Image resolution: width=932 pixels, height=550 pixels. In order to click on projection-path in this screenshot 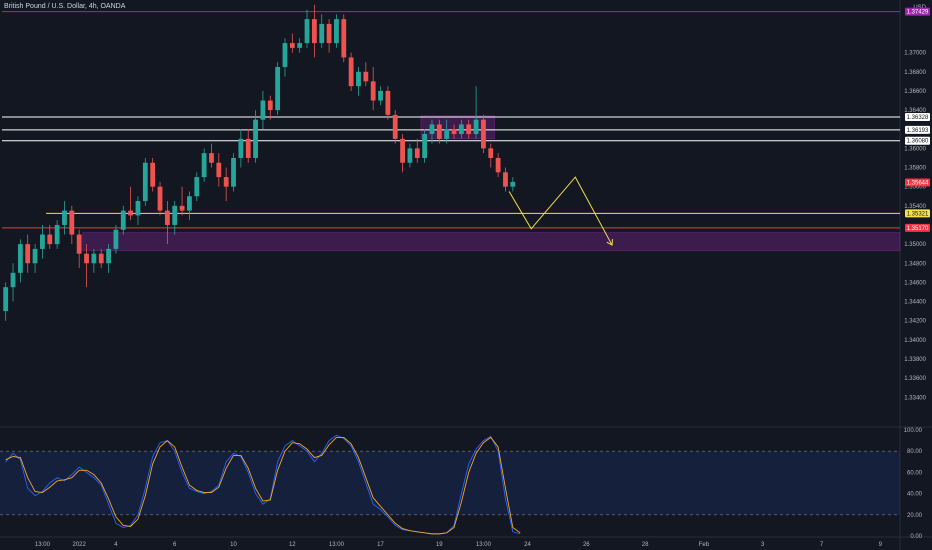, I will do `click(560, 211)`.